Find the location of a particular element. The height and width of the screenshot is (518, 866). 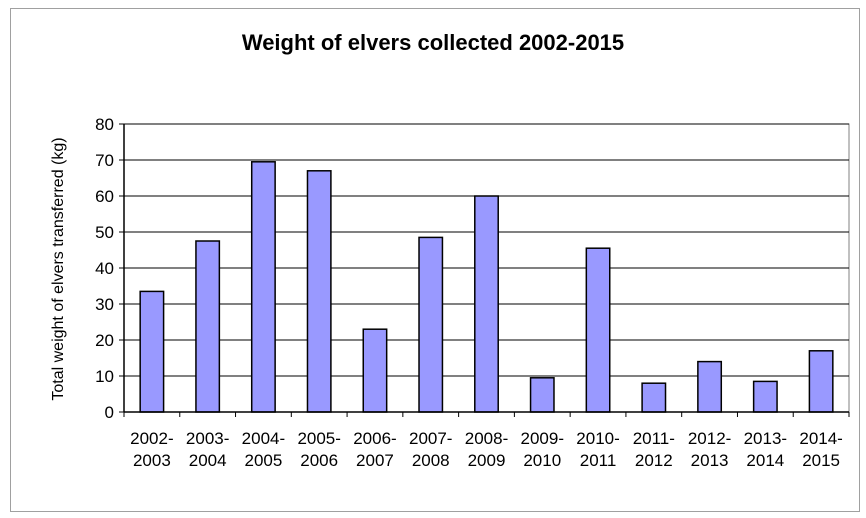

y-tick-label: 20 is located at coordinates (104, 340).